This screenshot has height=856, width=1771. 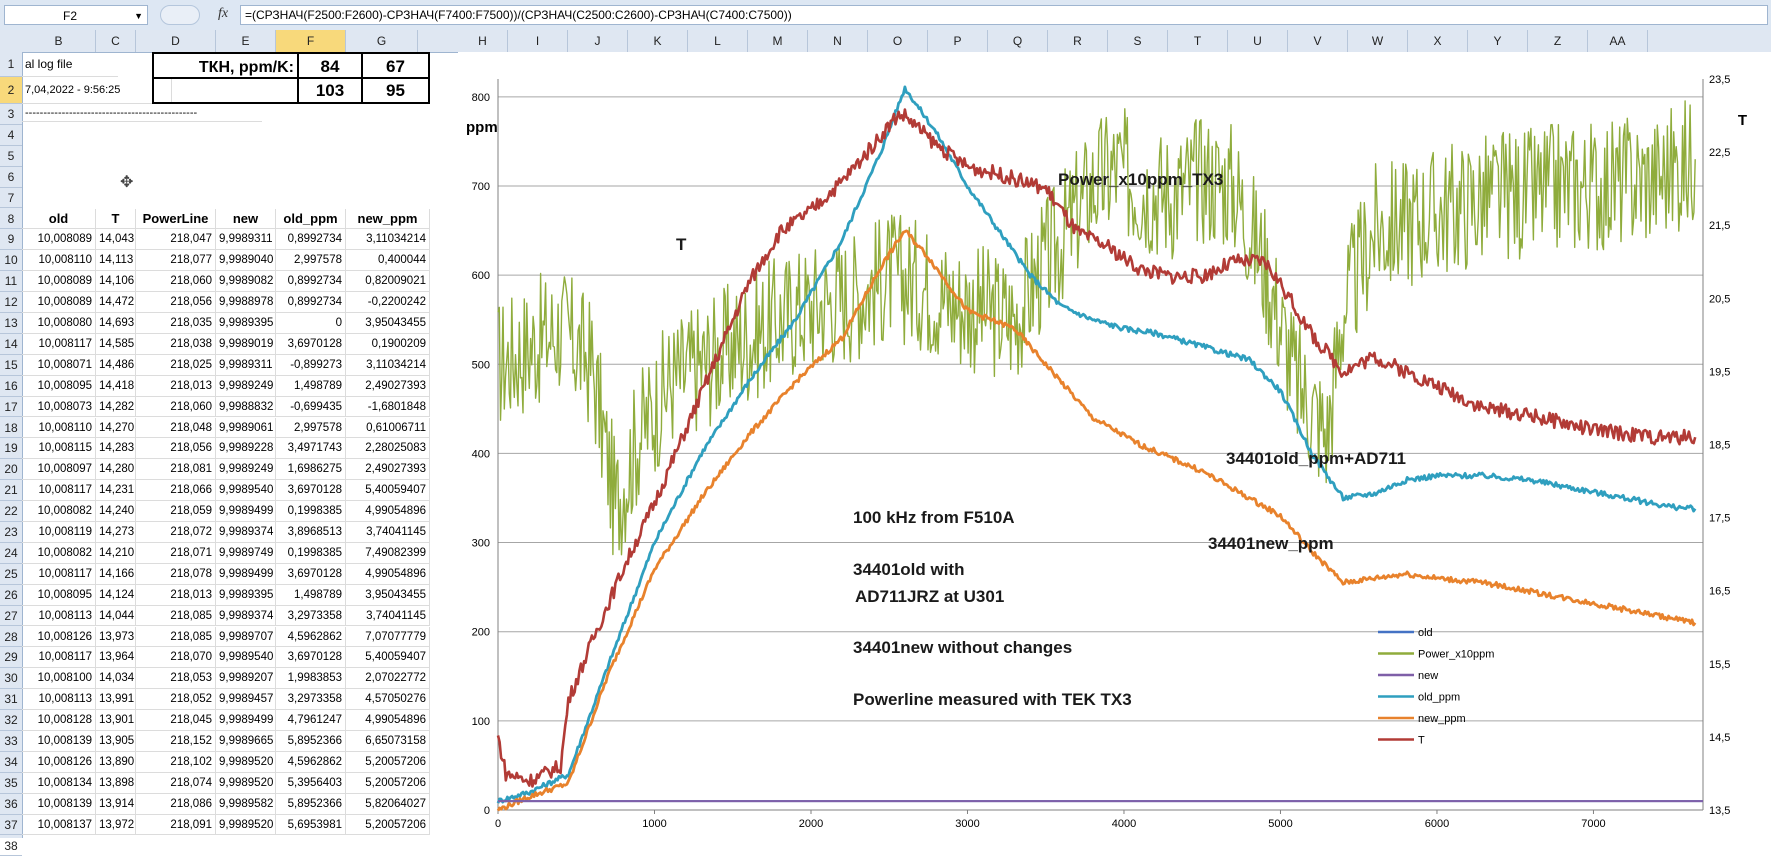 What do you see at coordinates (388, 448) in the screenshot?
I see `table-cell: 2,28025083` at bounding box center [388, 448].